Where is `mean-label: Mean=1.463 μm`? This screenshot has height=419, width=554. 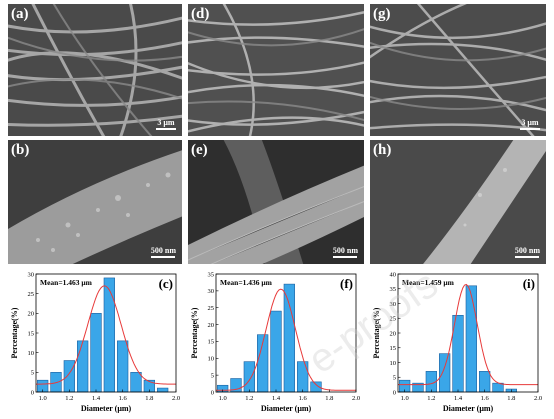
mean-label: Mean=1.463 μm is located at coordinates (66, 282).